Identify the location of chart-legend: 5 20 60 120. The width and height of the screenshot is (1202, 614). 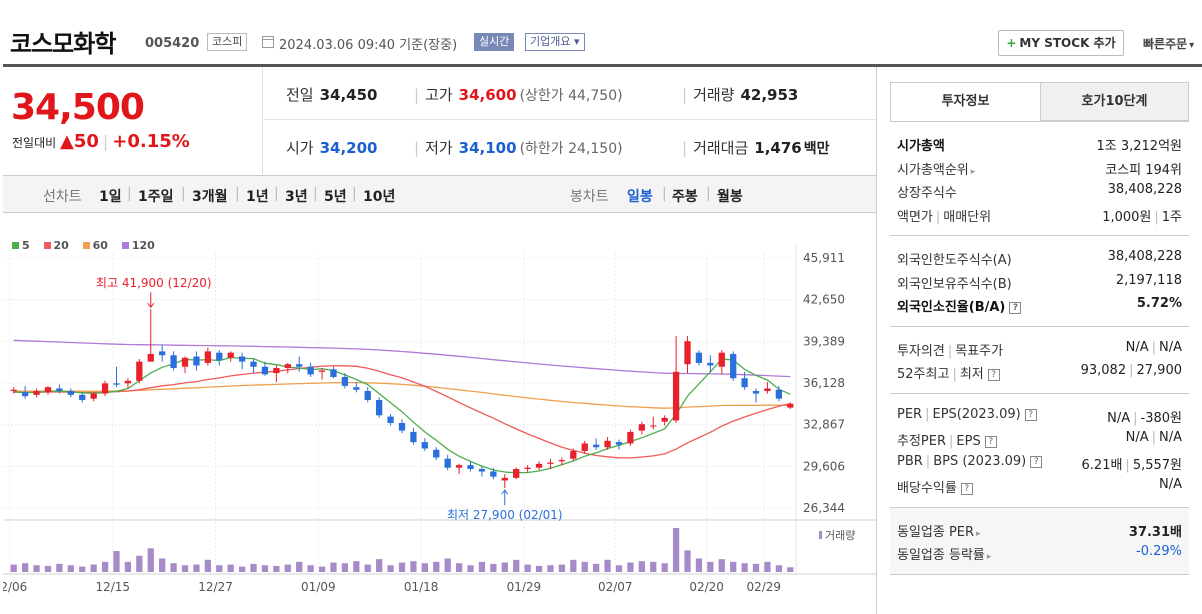
(88, 245).